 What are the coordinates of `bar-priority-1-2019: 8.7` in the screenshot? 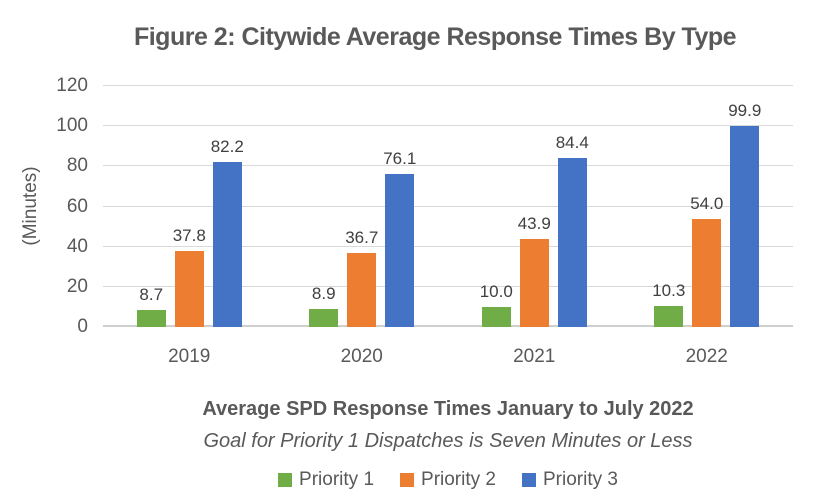 It's located at (151, 306).